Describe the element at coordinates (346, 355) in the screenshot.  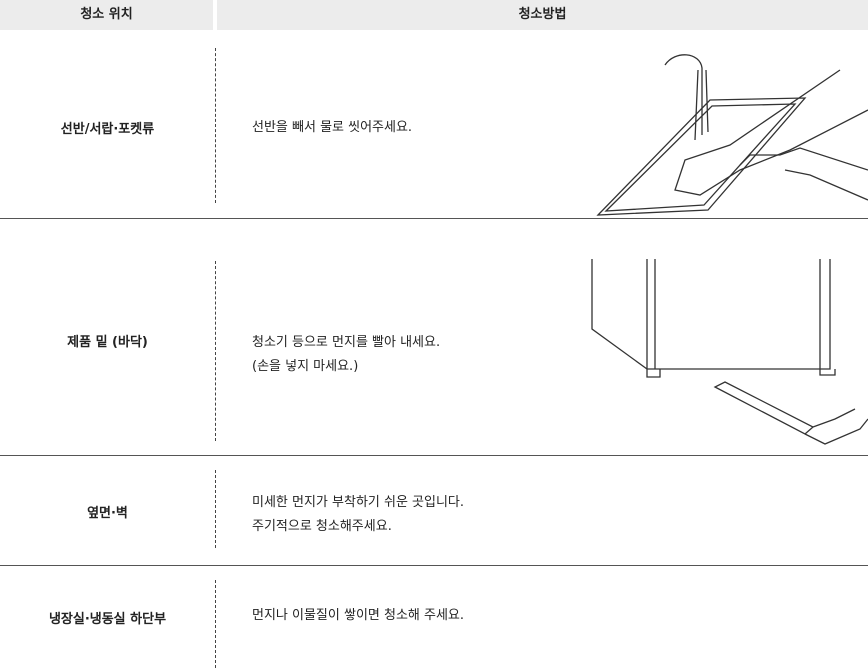
I see `method: 청소기 등으로 먼지를 빨아 내세요. (손을 넣지 마세요.)` at that location.